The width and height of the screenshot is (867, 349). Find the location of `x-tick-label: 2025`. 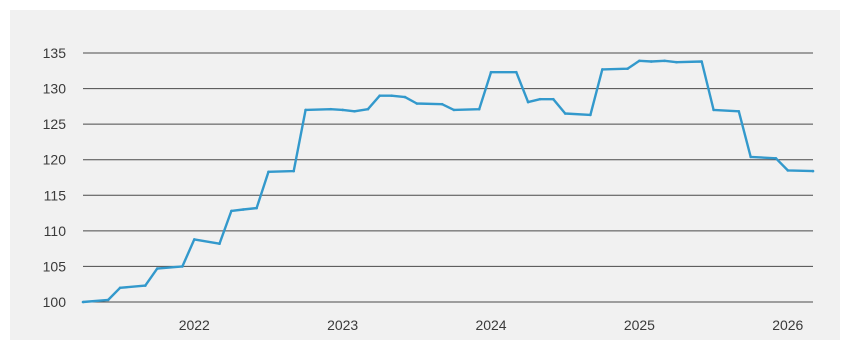

x-tick-label: 2025 is located at coordinates (639, 325).